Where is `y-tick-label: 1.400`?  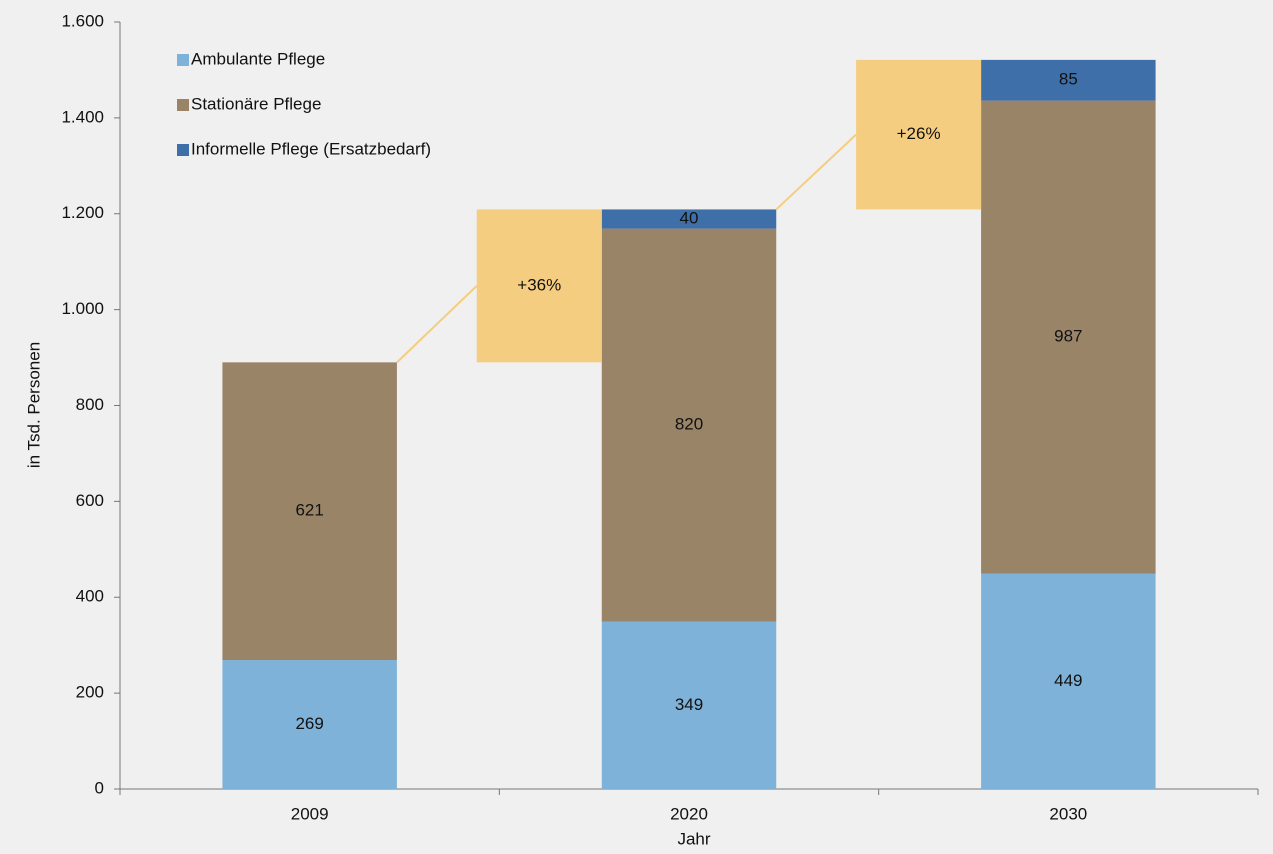
y-tick-label: 1.400 is located at coordinates (82, 116).